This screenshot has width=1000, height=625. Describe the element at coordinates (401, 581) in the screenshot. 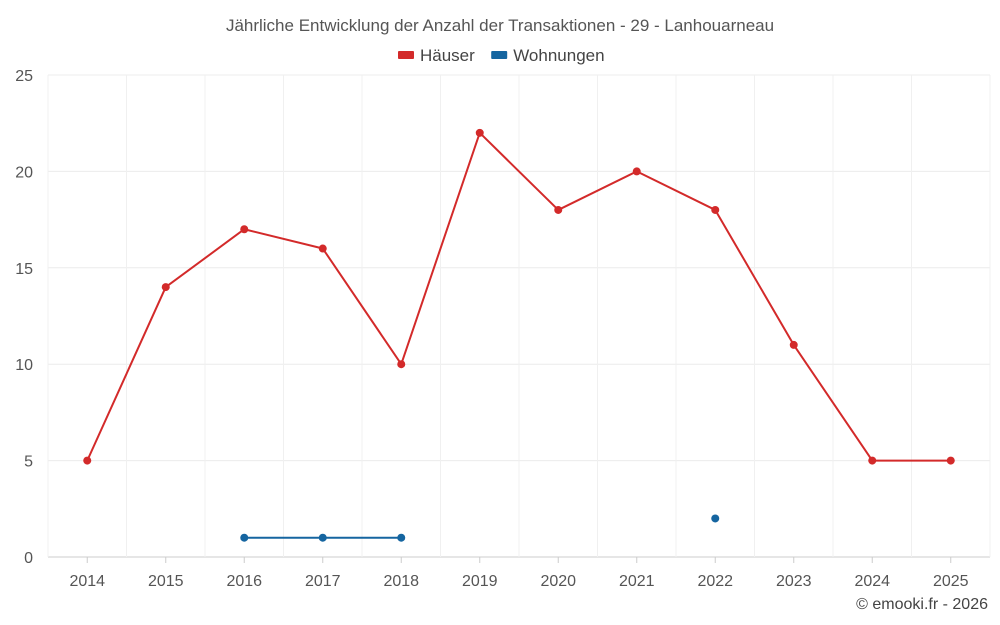

I see `x-tick-label: 2018` at that location.